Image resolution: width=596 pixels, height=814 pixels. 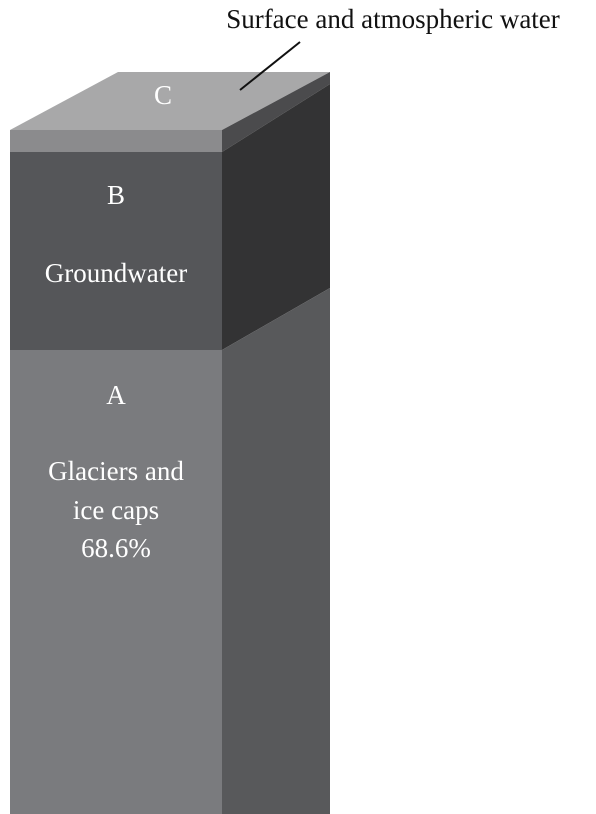 I want to click on segment-letter: B, so click(x=116, y=195).